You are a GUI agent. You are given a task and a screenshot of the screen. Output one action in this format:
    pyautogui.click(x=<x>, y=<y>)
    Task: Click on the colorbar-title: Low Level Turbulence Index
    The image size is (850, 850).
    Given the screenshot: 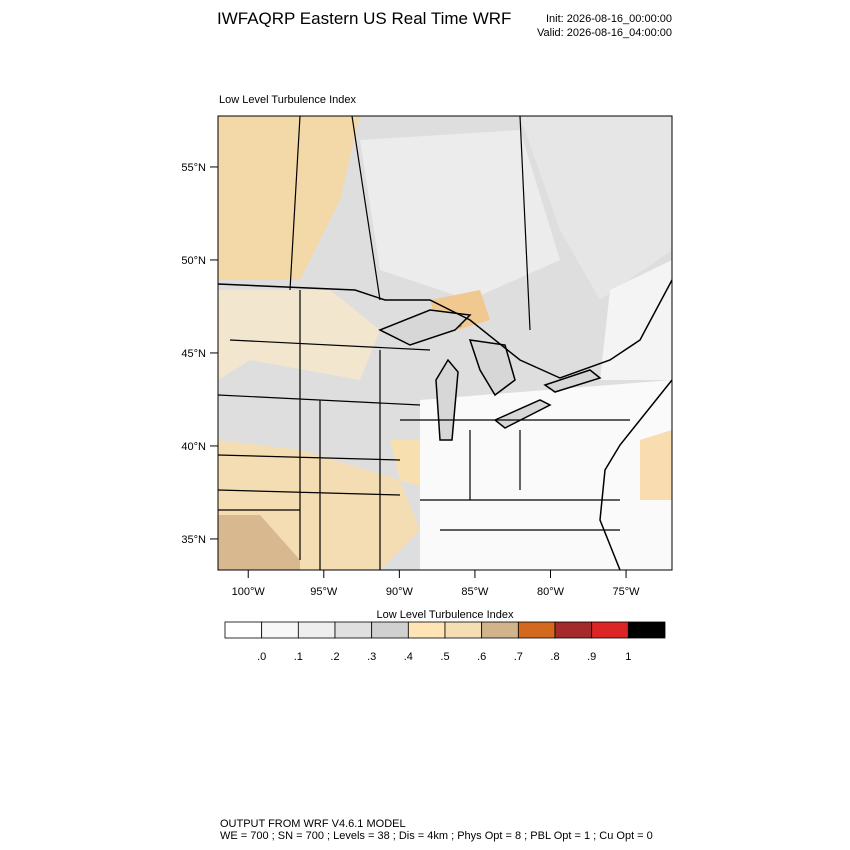 What is the action you would take?
    pyautogui.click(x=445, y=615)
    